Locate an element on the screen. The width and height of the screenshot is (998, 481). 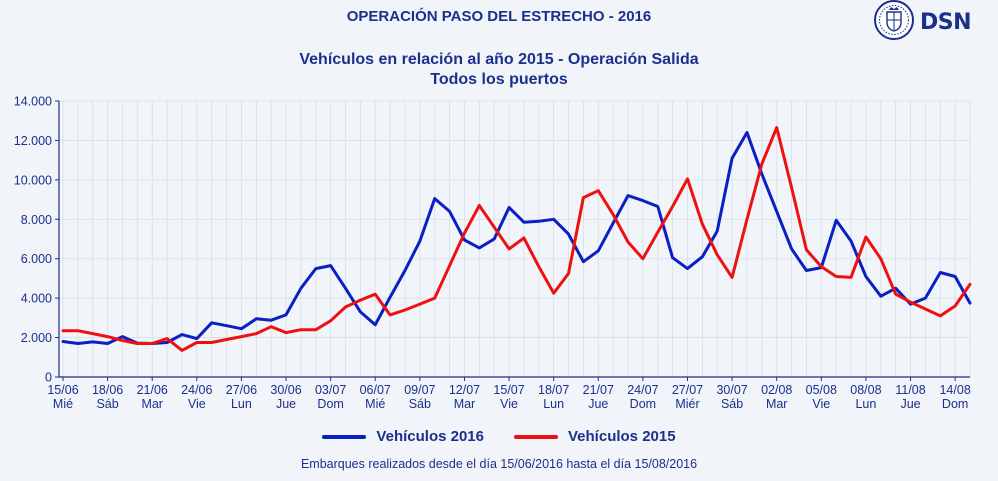
legend-item-2015: Vehículos 2015 is located at coordinates (595, 436).